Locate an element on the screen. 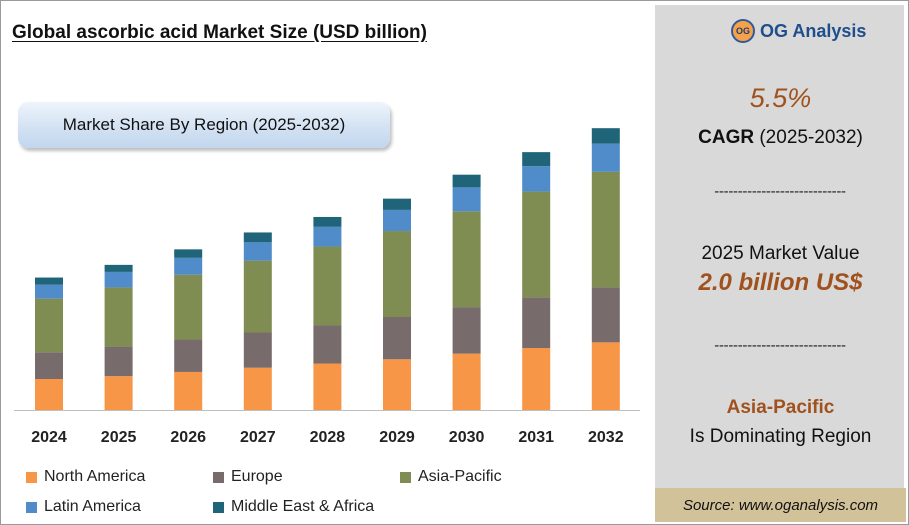  region-share-badge-label: Market Share By Region (2025-2032) is located at coordinates (204, 124).